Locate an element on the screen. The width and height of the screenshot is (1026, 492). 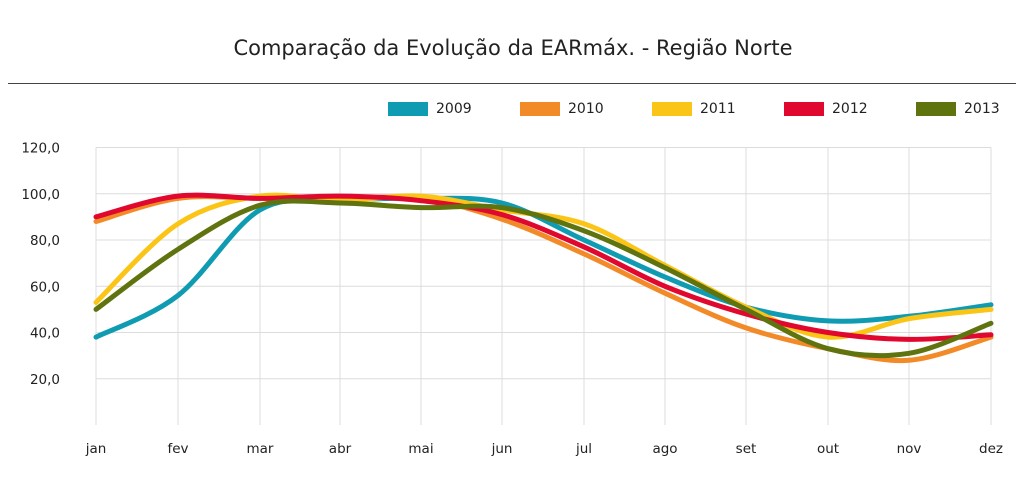
y-tick-label: 80,0 is located at coordinates (45, 241).